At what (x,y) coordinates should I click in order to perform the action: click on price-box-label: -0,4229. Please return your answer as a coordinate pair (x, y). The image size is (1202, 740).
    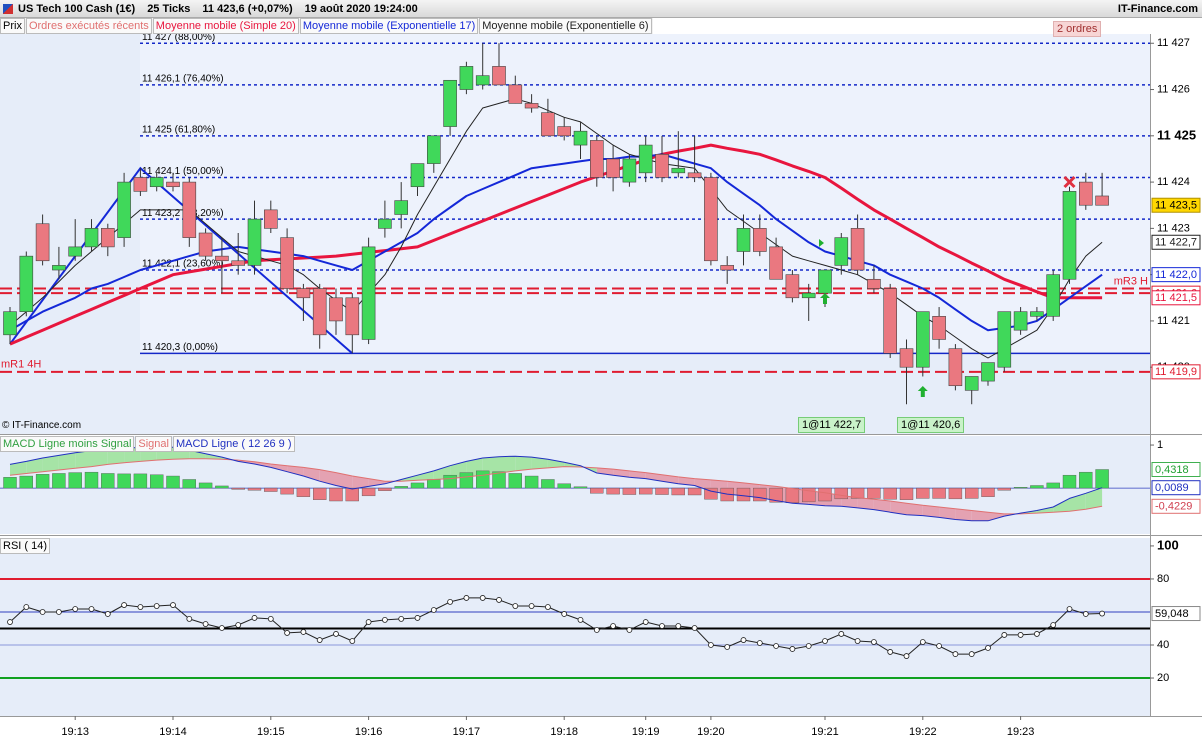
    Looking at the image, I should click on (1173, 507).